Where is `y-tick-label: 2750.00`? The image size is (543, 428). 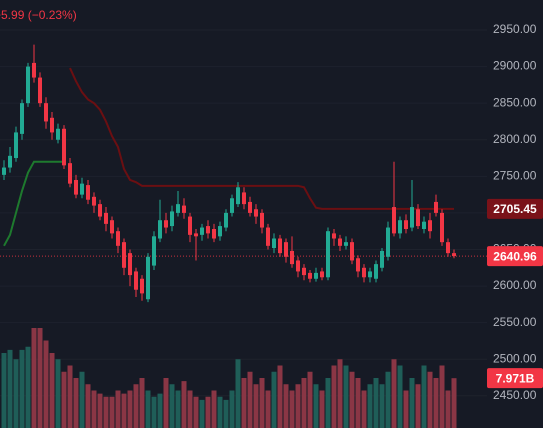 y-tick-label: 2750.00 is located at coordinates (515, 175).